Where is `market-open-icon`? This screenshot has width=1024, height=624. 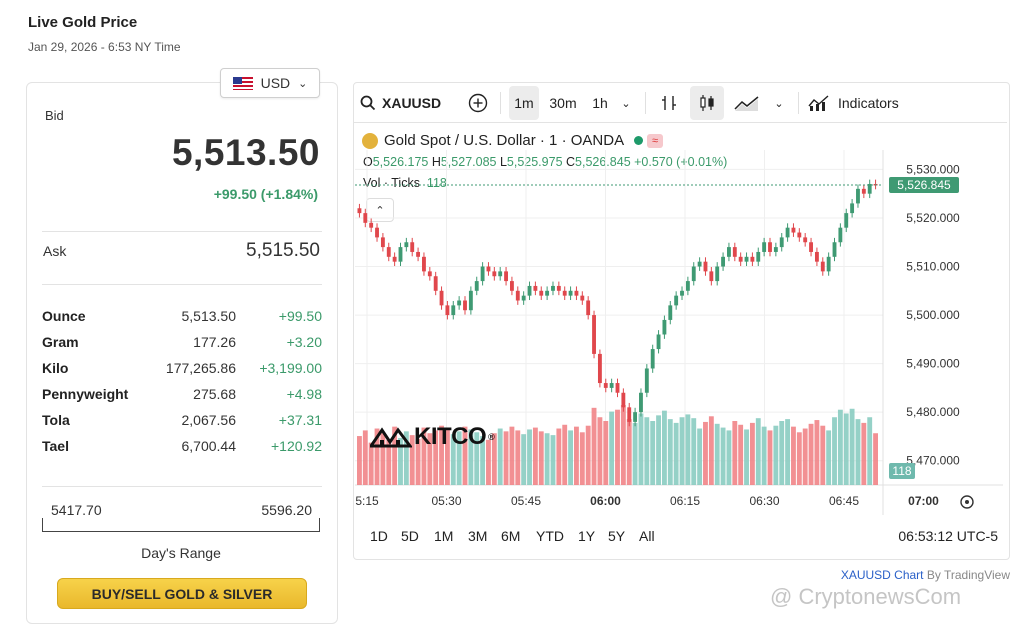 market-open-icon is located at coordinates (639, 140).